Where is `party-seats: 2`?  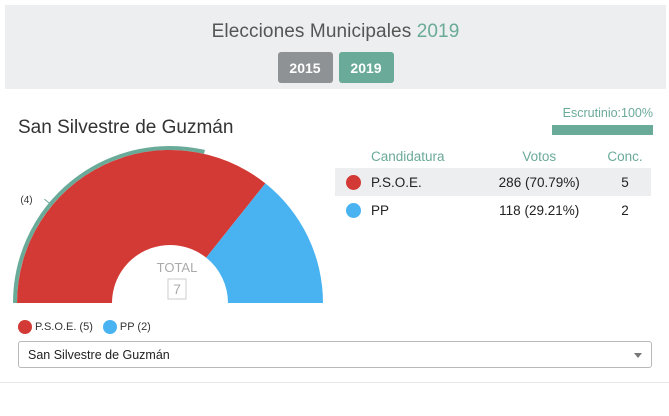
party-seats: 2 is located at coordinates (625, 210).